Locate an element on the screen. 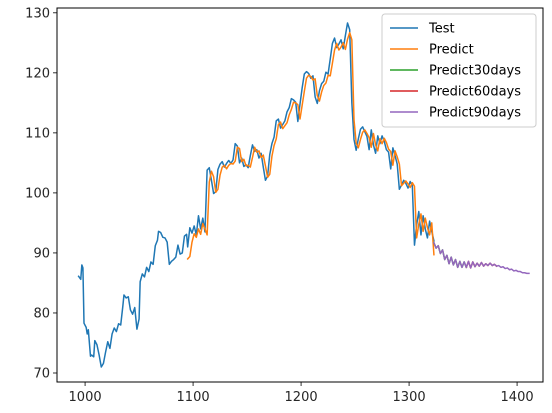 This screenshot has height=413, width=552. x-tick-label: 1200 is located at coordinates (301, 397).